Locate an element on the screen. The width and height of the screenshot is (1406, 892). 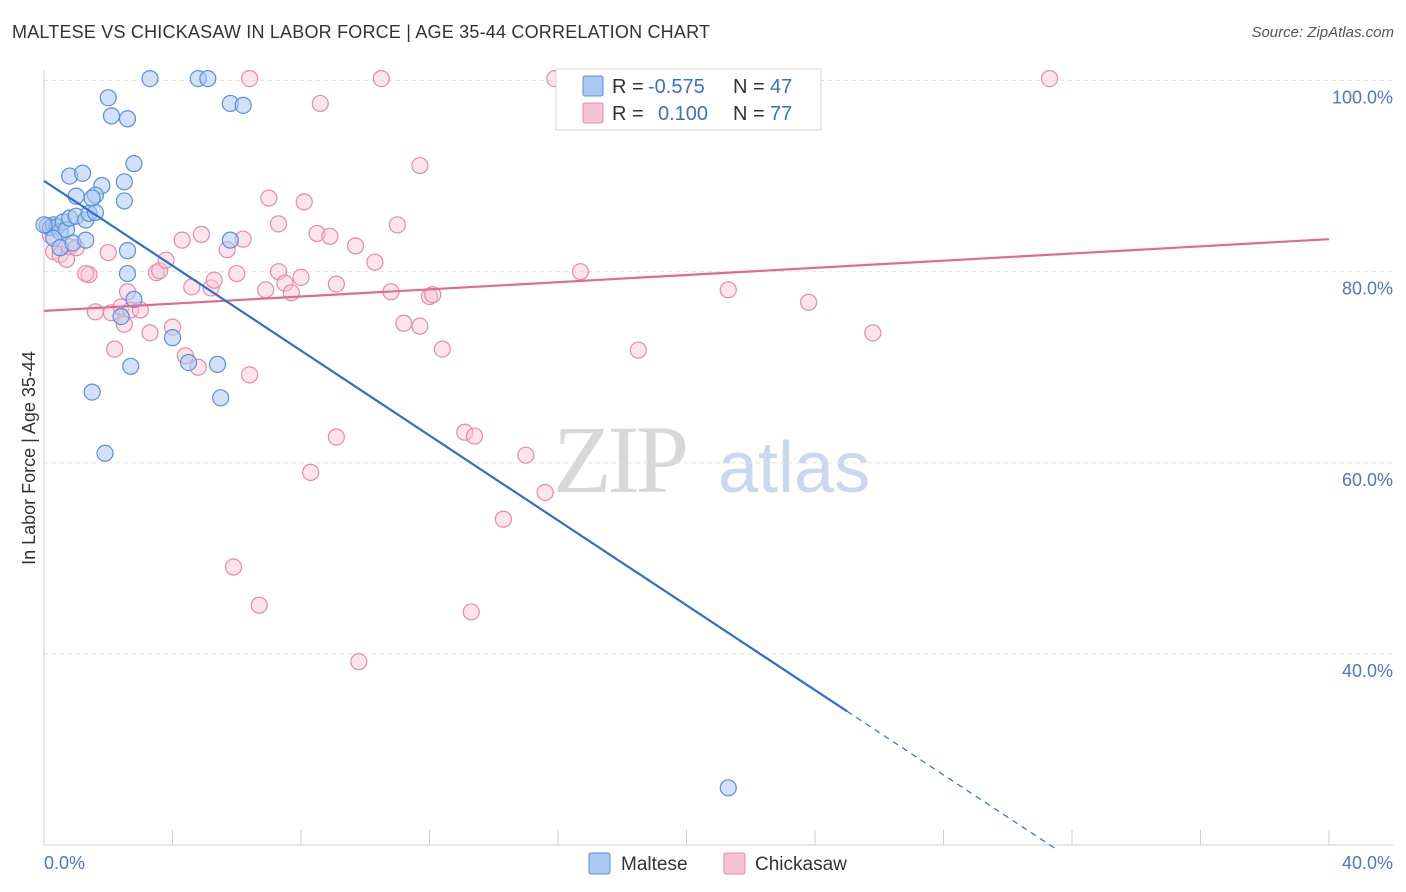
watermark: ZIP atlas is located at coordinates (711, 459).